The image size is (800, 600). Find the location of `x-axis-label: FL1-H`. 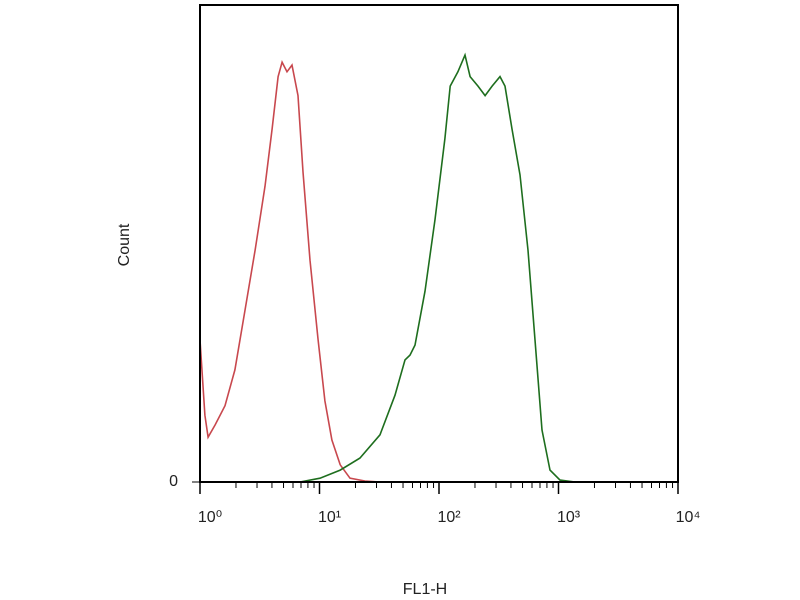

x-axis-label: FL1-H is located at coordinates (425, 589).